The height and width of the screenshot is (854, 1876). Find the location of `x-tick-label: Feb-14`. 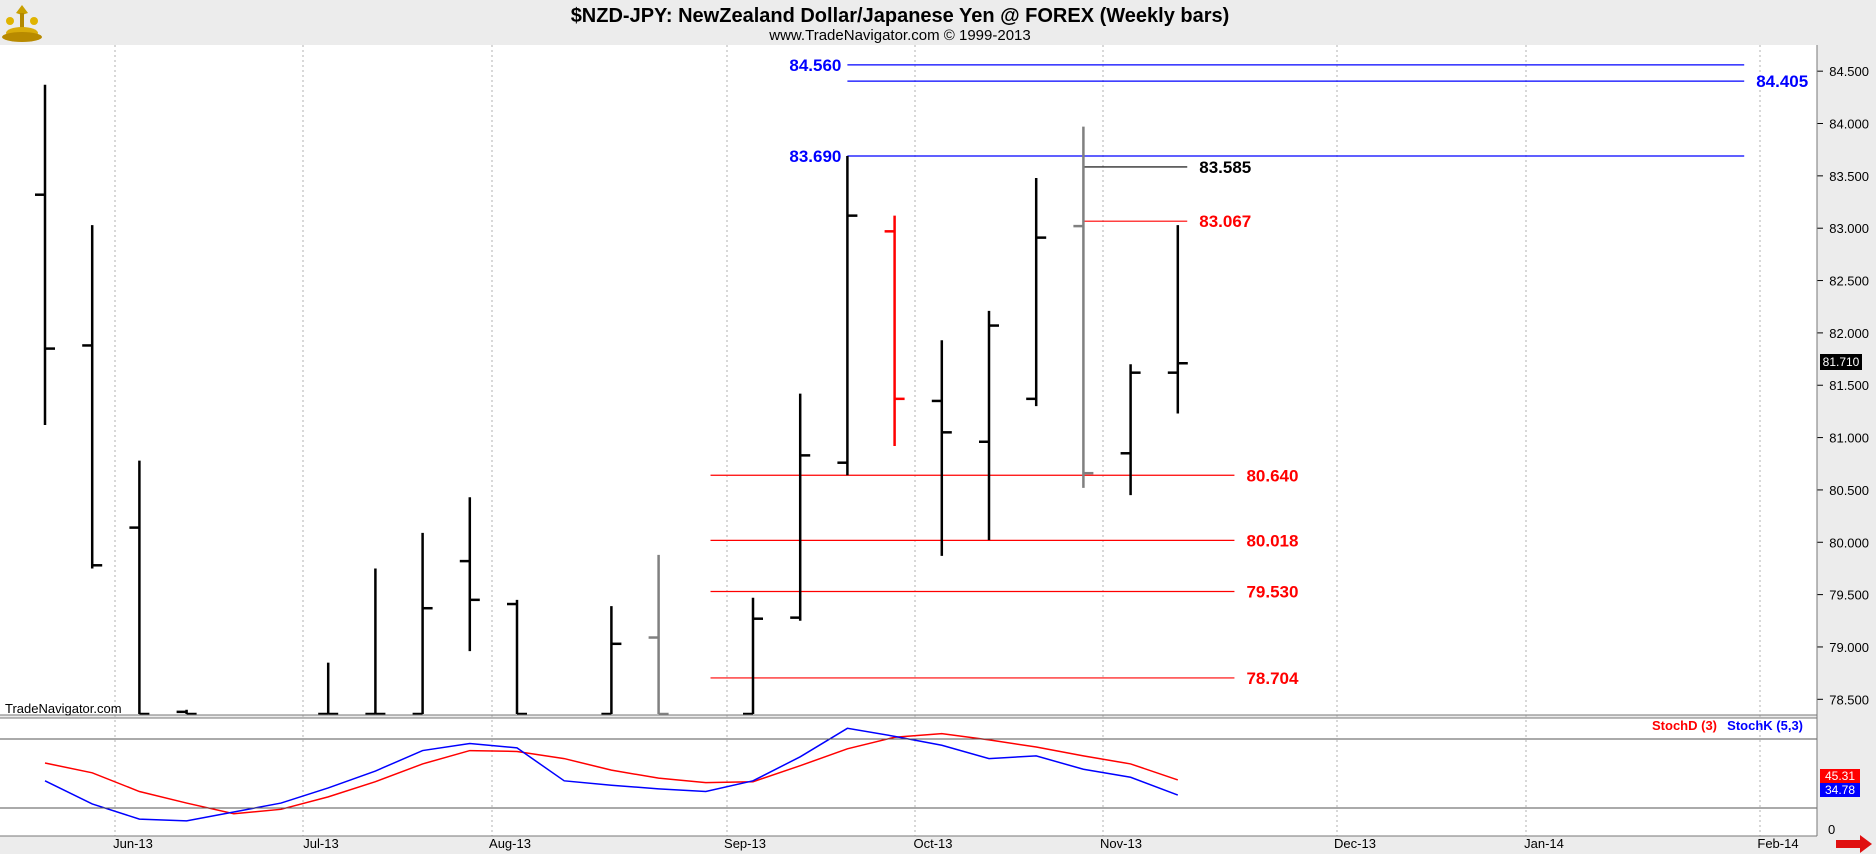

x-tick-label: Feb-14 is located at coordinates (1777, 843).